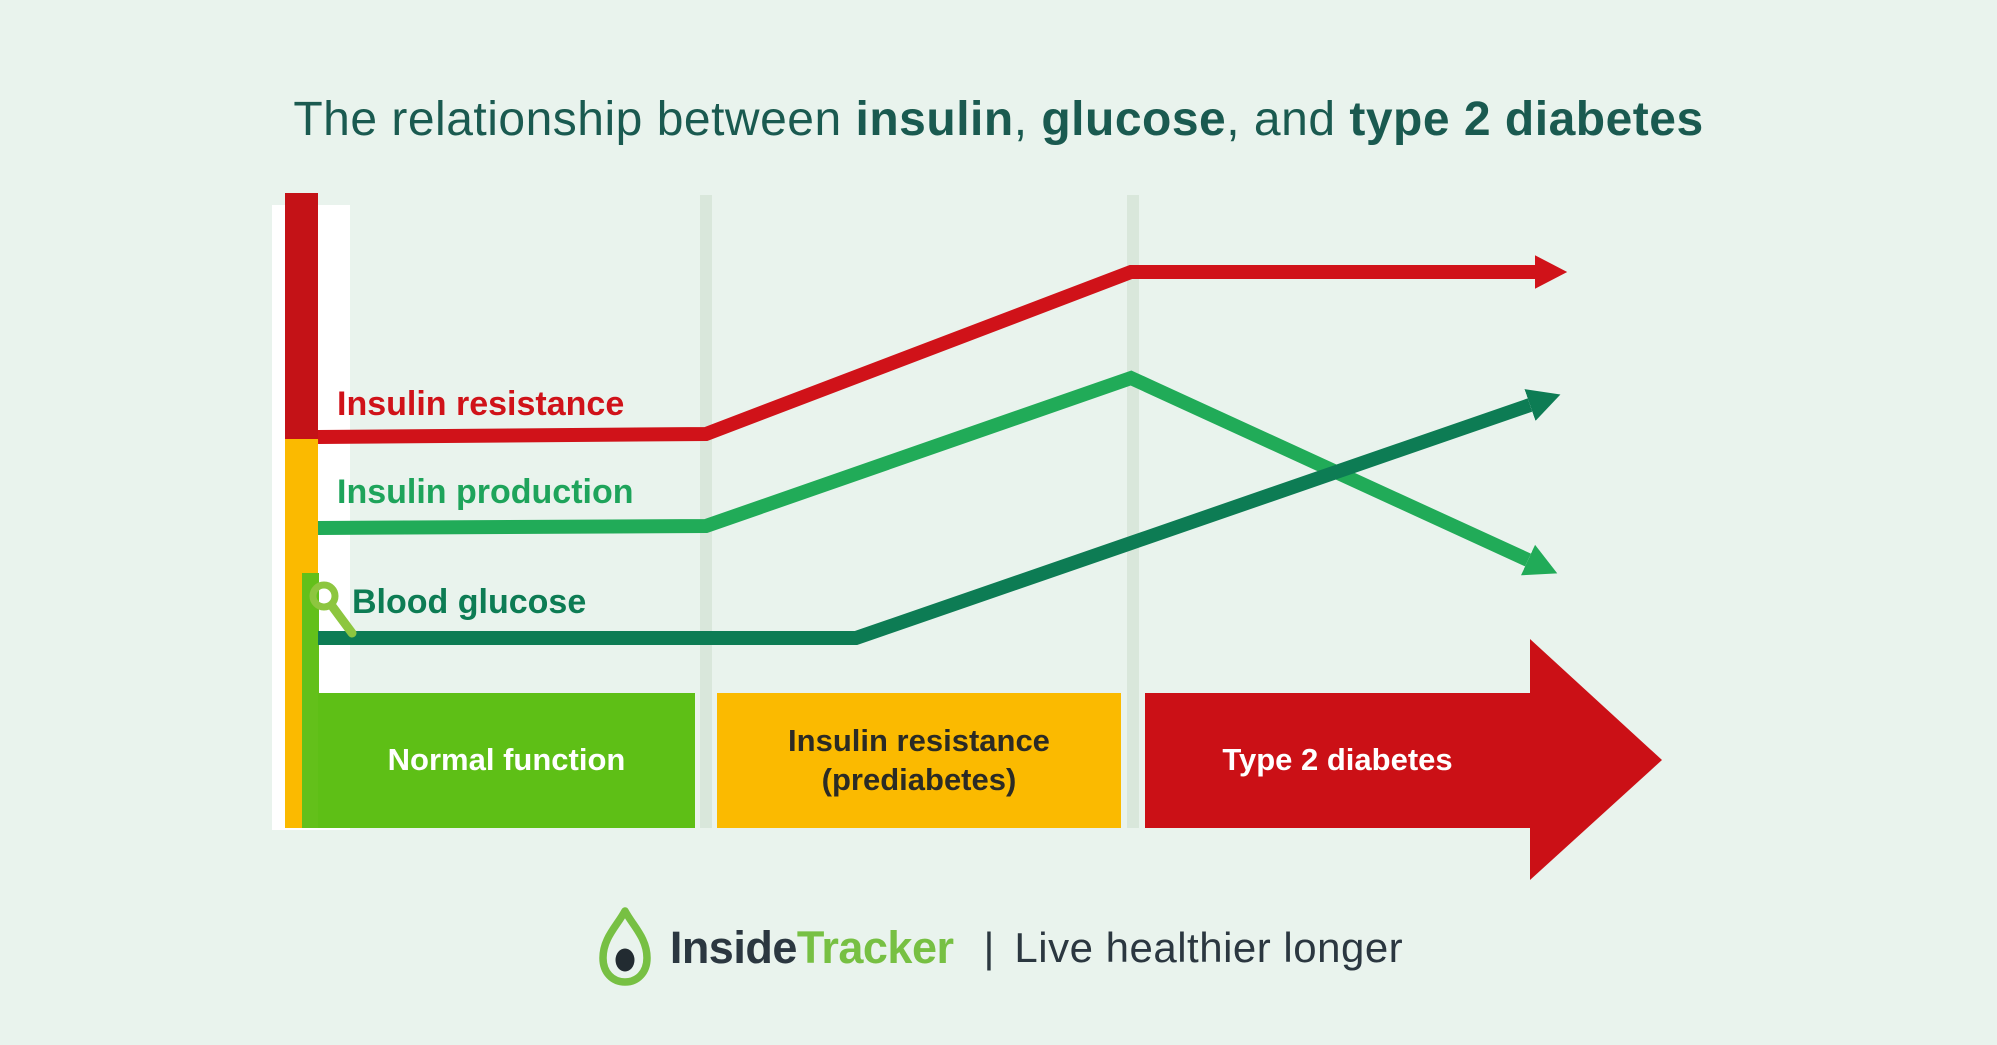 This screenshot has width=1997, height=1045. Describe the element at coordinates (481, 404) in the screenshot. I see `insulin-resistance-label: Insulin resistance` at that location.